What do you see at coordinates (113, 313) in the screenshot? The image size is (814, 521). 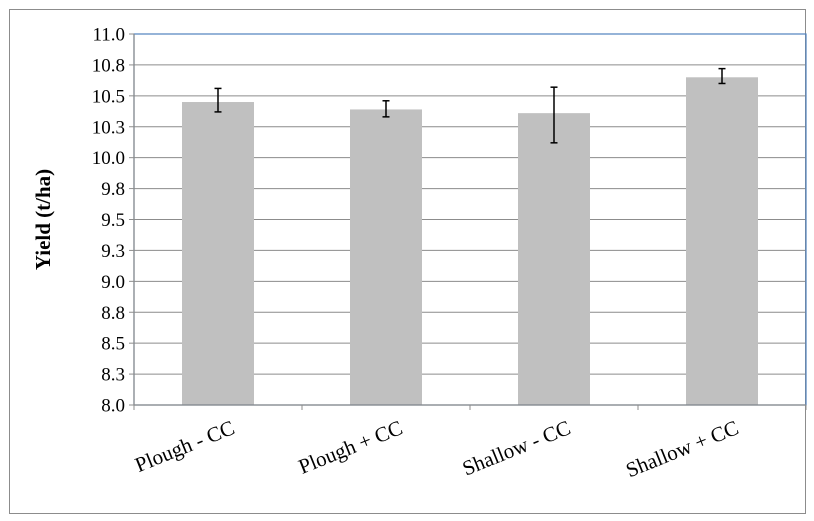 I see `y-tick-label: 8.8` at bounding box center [113, 313].